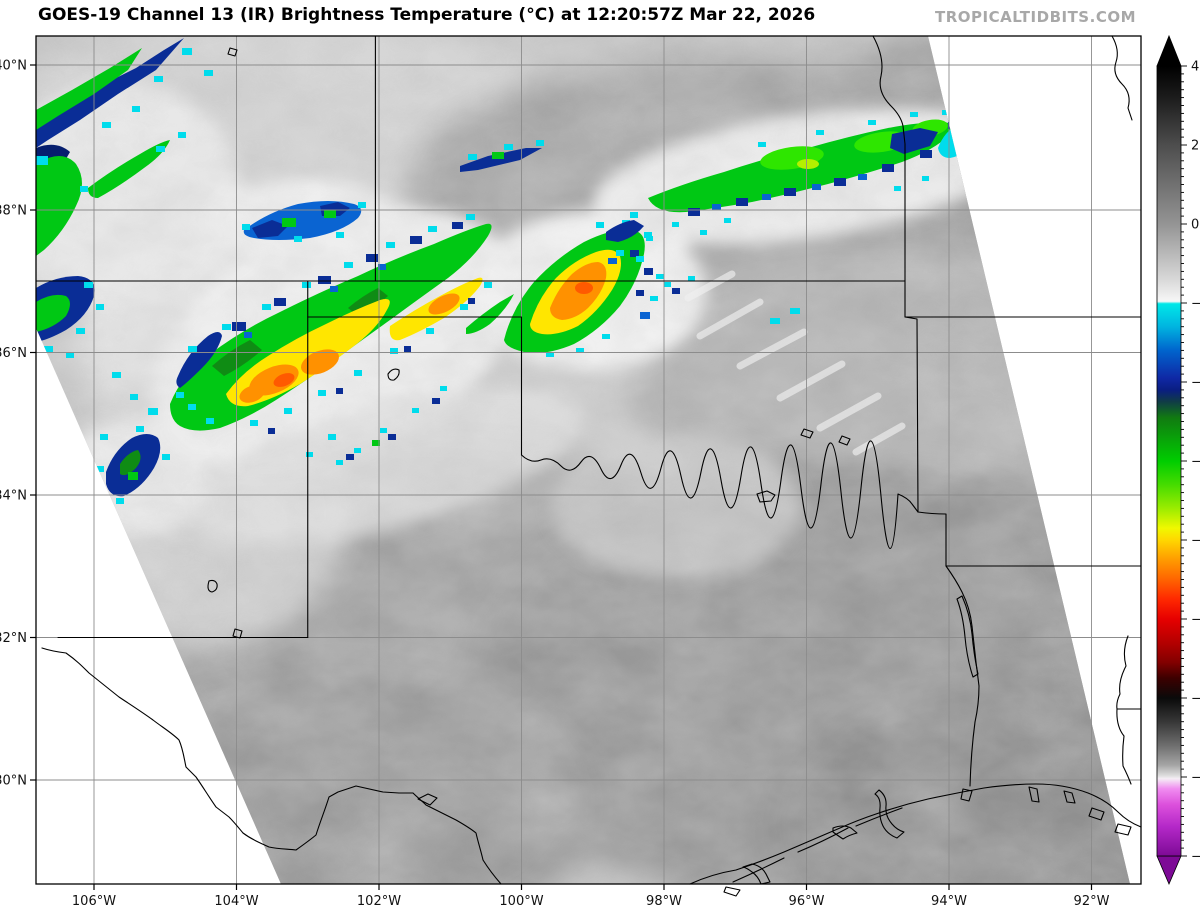  I want to click on colorbar-tick-label: −30, so click(1195, 383).